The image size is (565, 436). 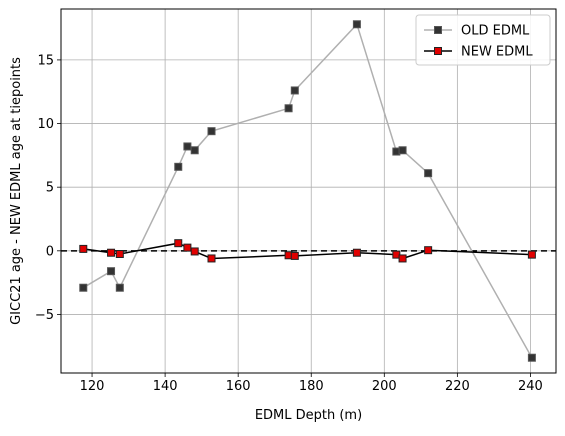 I want to click on y-tick-label: 15, so click(x=45, y=60).